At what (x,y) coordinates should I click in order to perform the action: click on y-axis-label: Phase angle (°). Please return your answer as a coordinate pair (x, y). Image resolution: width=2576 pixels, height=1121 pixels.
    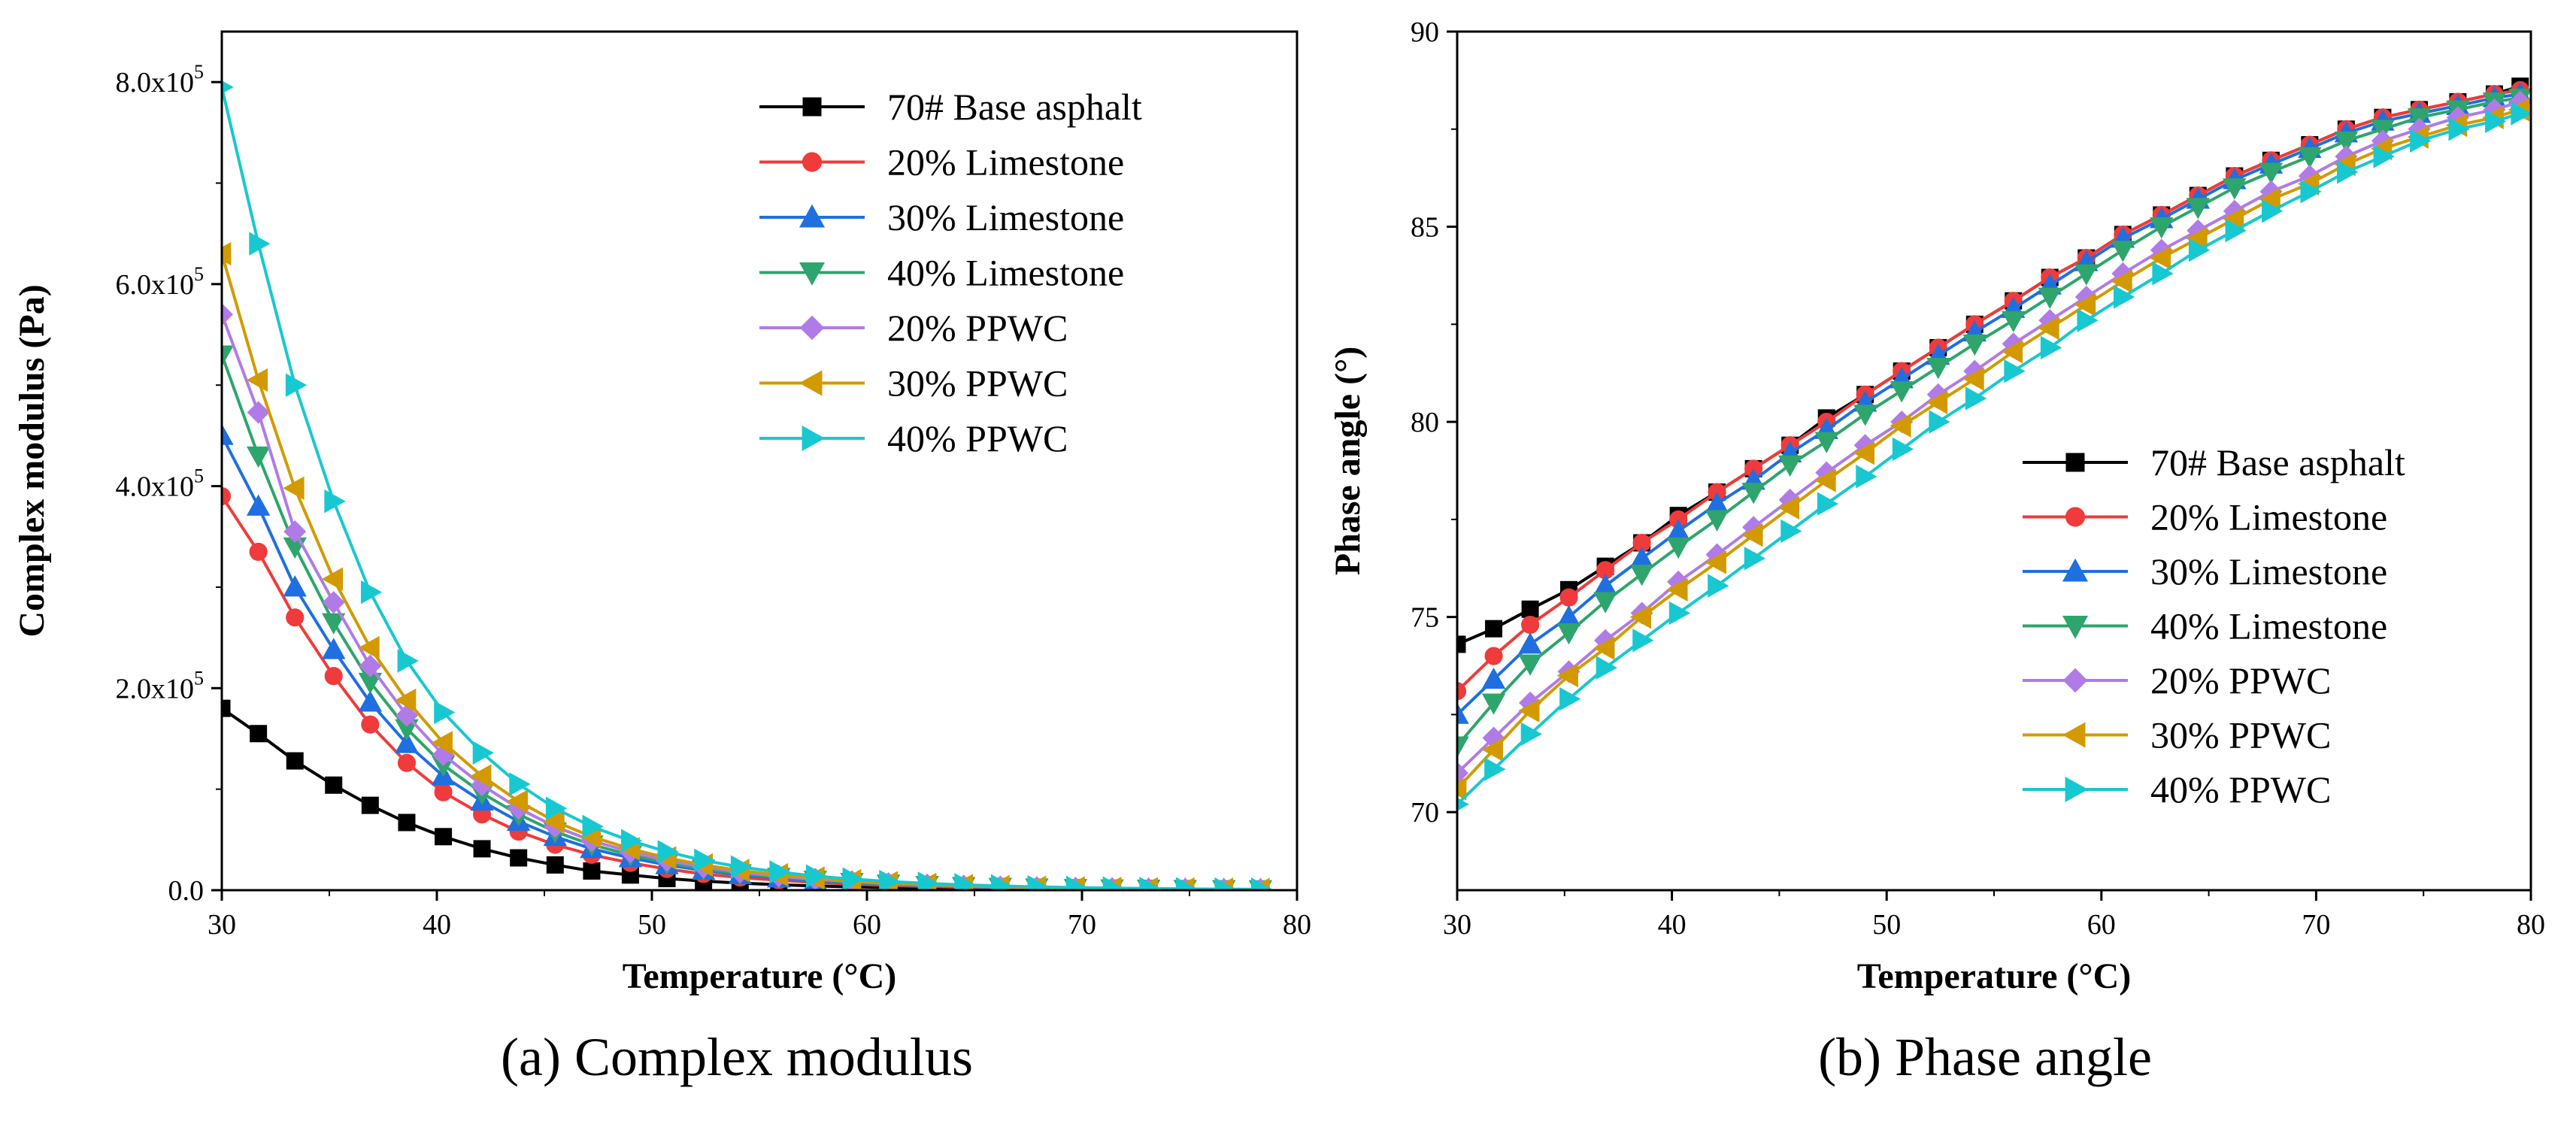
    Looking at the image, I should click on (1348, 462).